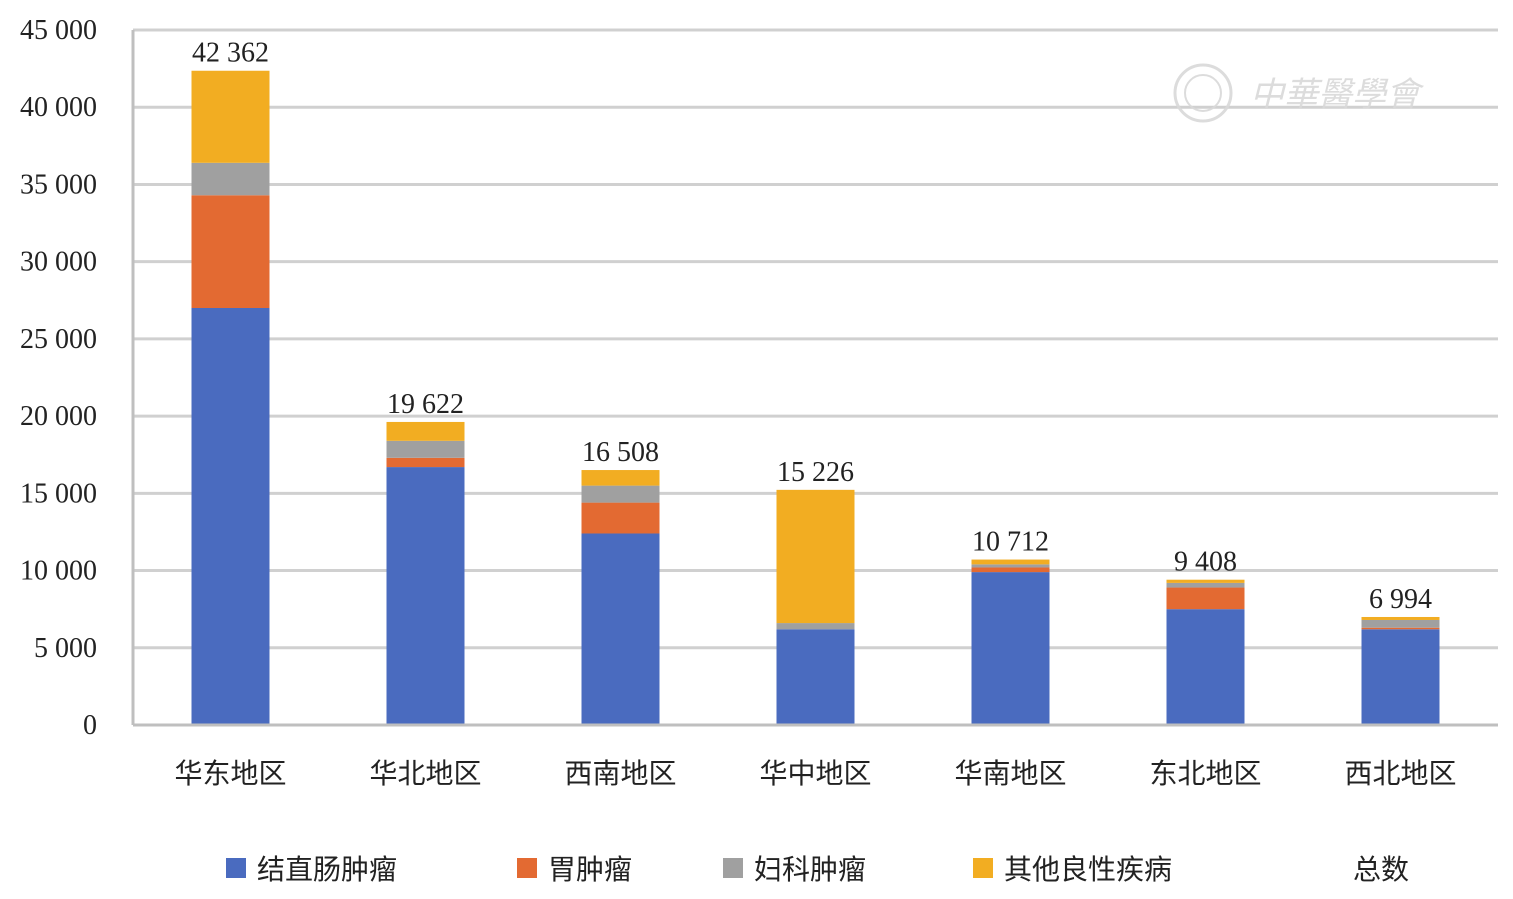 The width and height of the screenshot is (1513, 899). Describe the element at coordinates (58, 416) in the screenshot. I see `y-tick-label: 20 000` at that location.